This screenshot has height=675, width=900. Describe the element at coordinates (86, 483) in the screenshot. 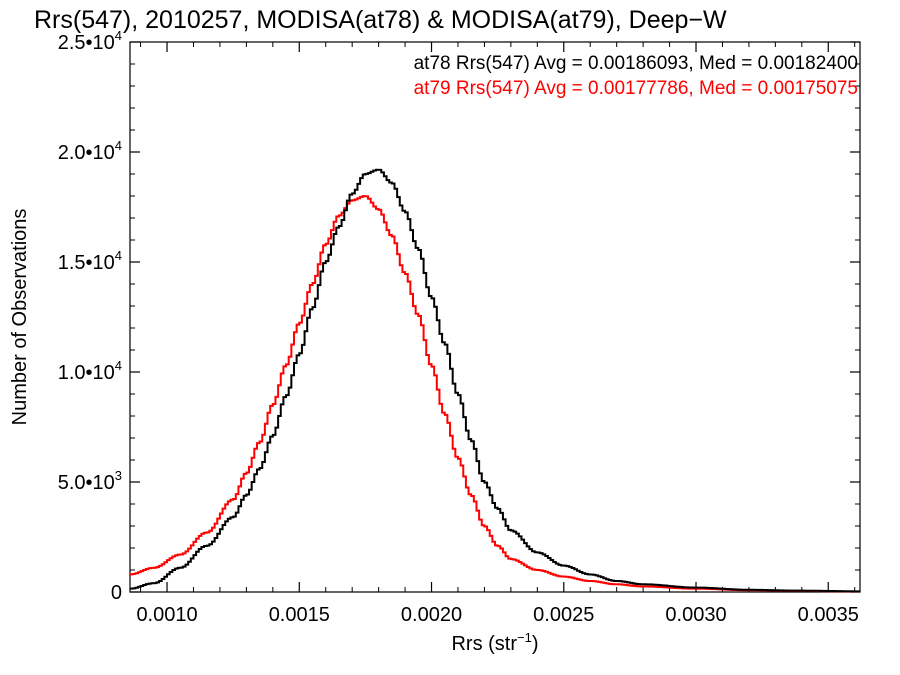

I see `y-tick-label-base: 5.0•10` at that location.